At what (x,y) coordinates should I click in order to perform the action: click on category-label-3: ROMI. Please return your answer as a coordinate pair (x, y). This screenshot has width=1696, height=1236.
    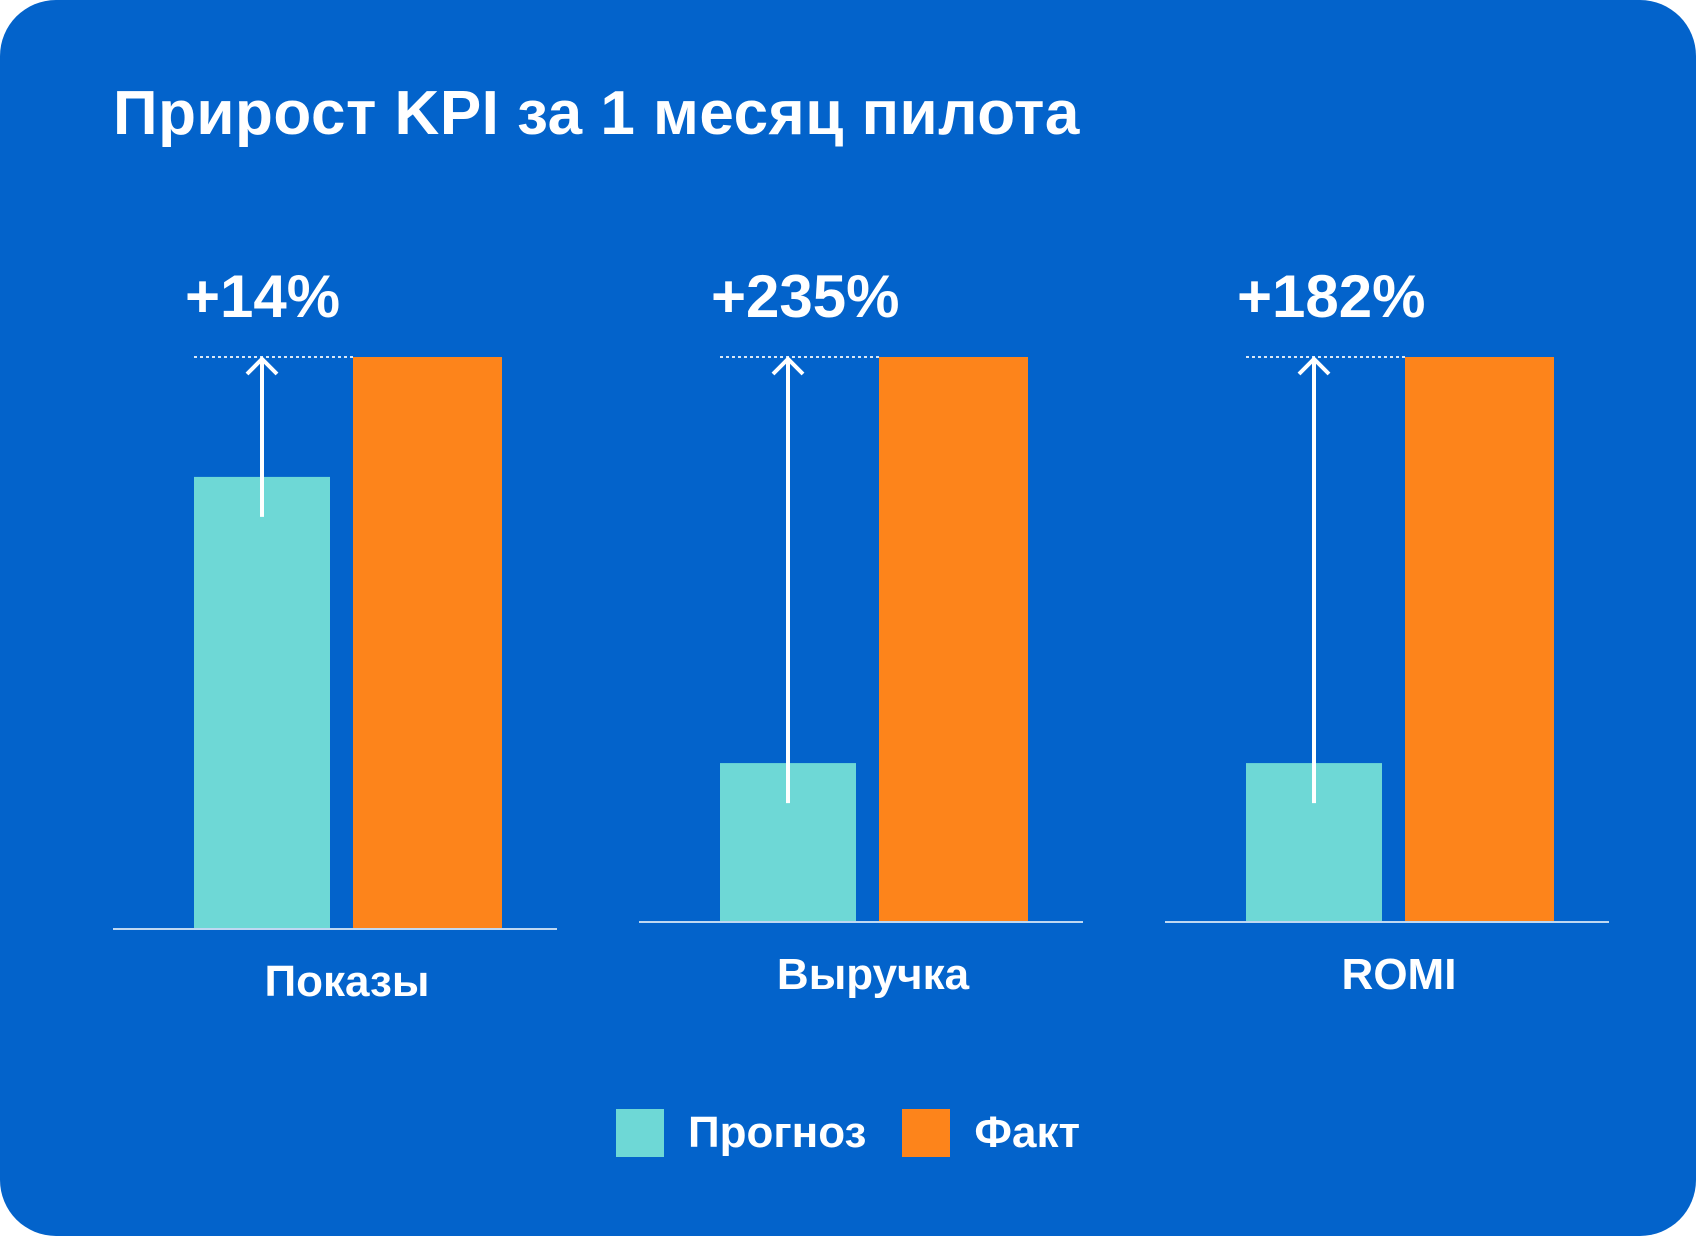
    Looking at the image, I should click on (1399, 974).